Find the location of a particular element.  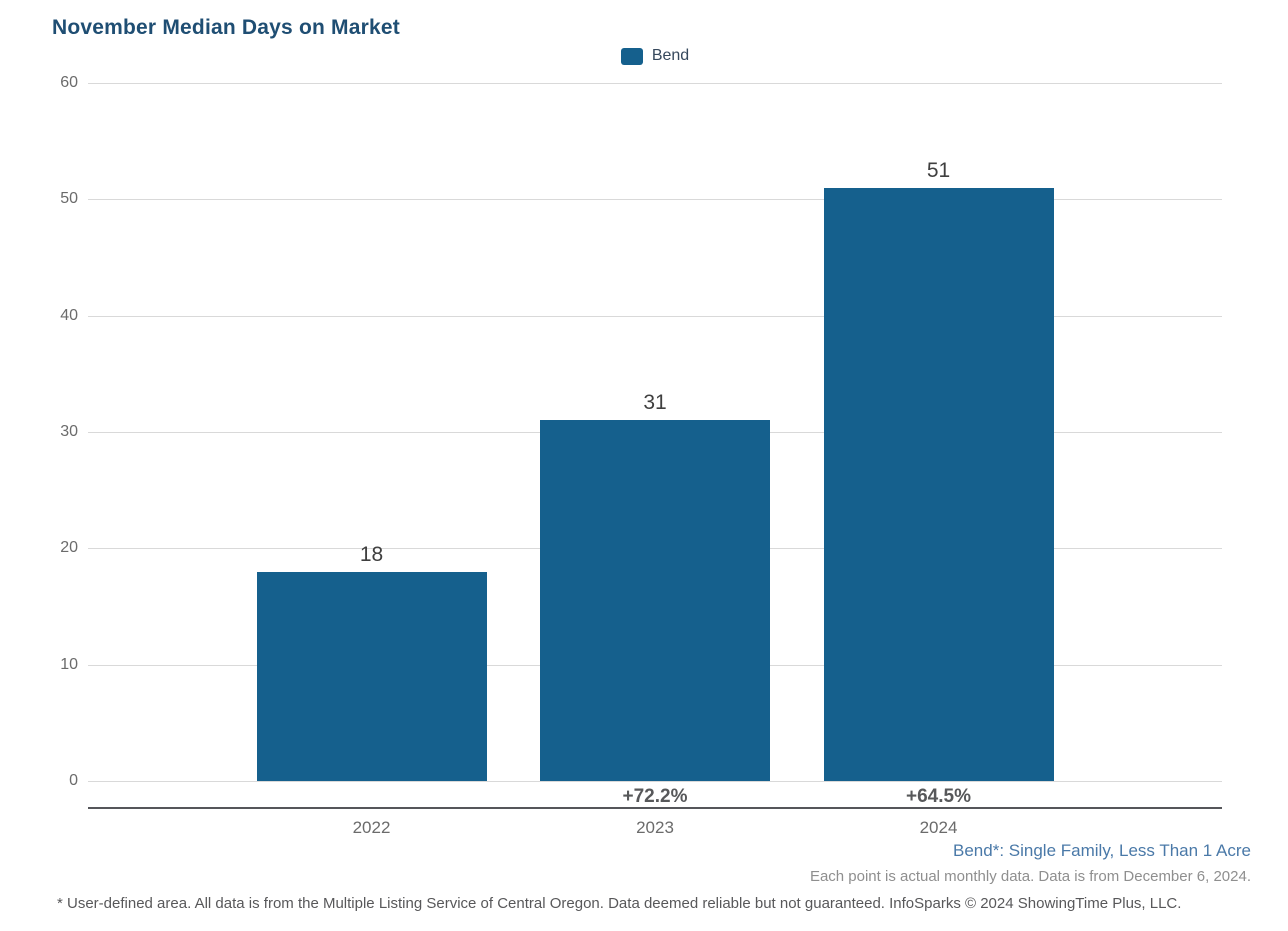

gridline-y40 is located at coordinates (655, 316).